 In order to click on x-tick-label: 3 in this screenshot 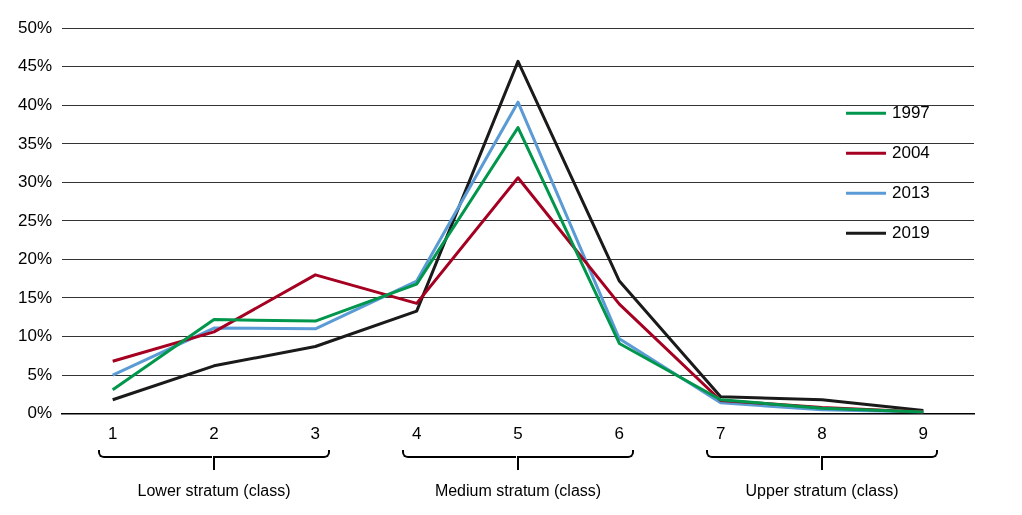, I will do `click(315, 434)`.